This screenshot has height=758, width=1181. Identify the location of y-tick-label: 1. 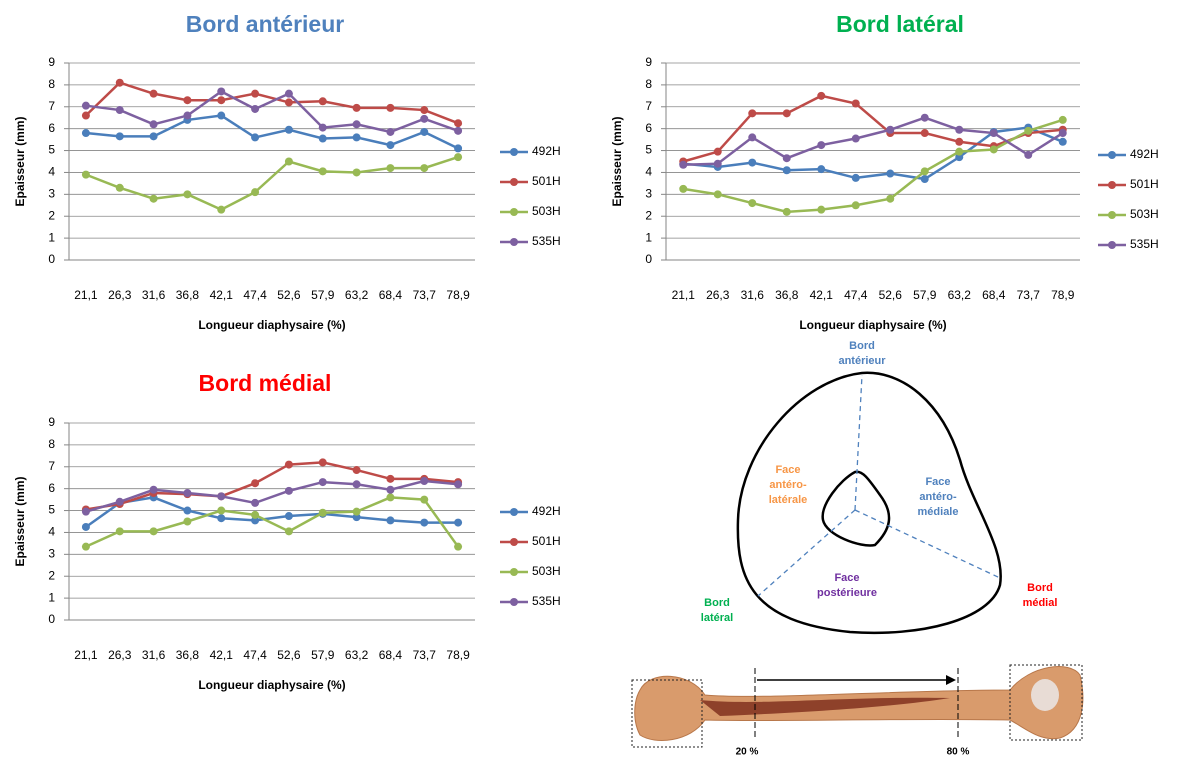
(648, 237).